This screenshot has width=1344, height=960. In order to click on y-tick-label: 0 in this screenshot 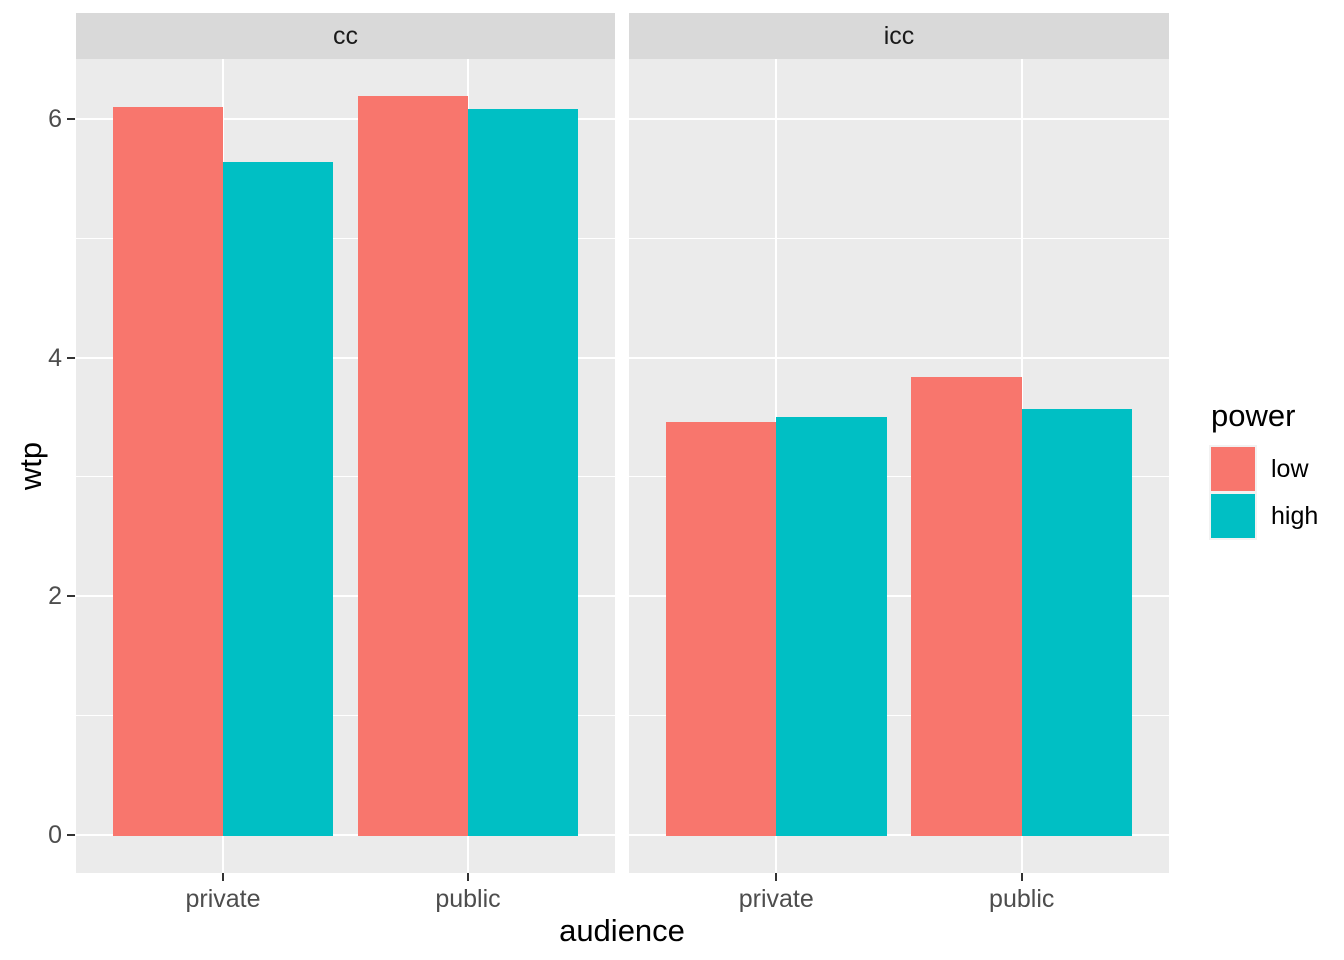, I will do `click(55, 835)`.